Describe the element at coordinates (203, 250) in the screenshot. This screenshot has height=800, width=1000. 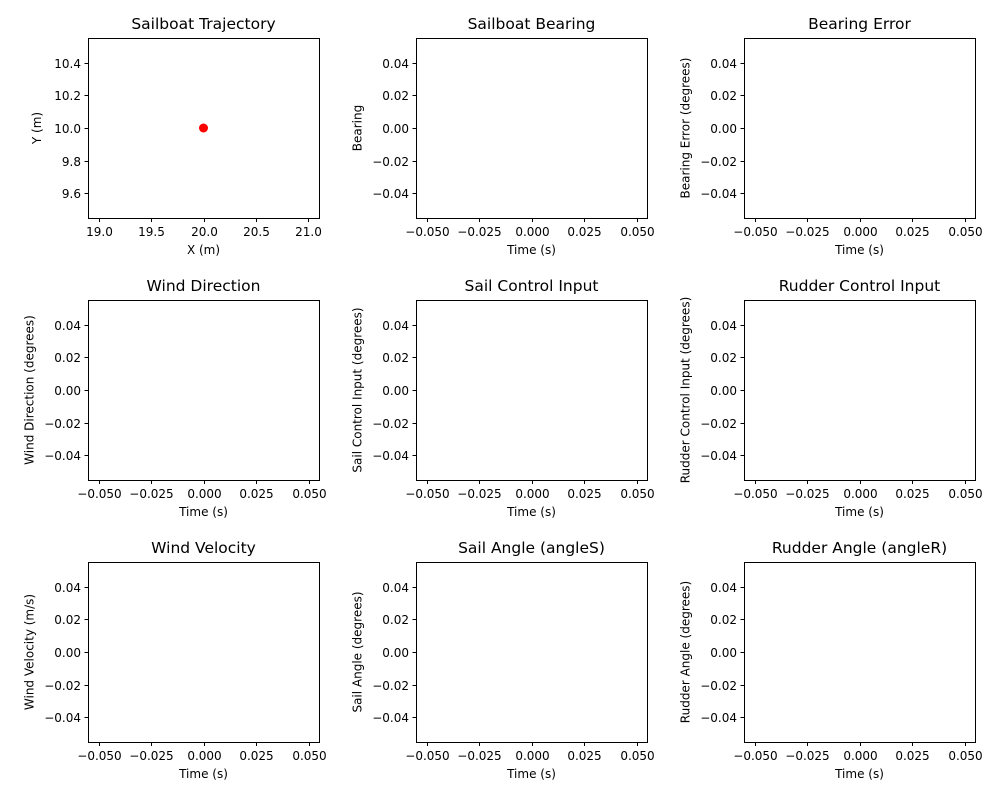
I see `x-axis-label: X (m)` at that location.